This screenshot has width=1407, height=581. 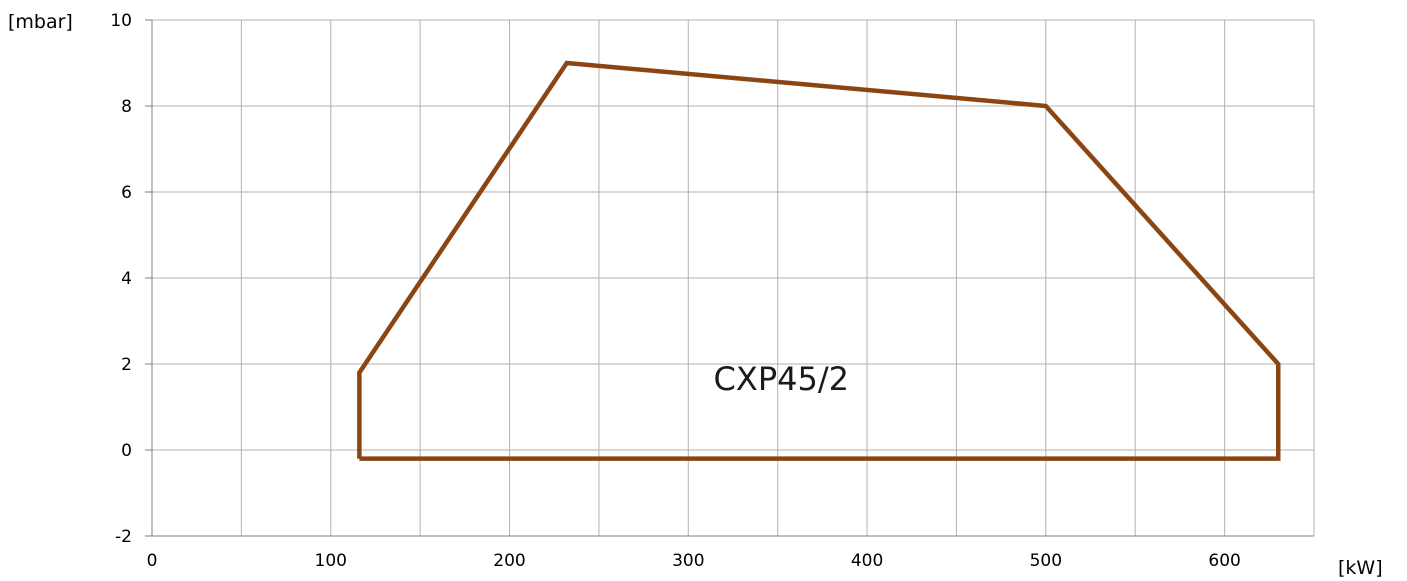 I want to click on x-tick-label: 200, so click(x=509, y=561).